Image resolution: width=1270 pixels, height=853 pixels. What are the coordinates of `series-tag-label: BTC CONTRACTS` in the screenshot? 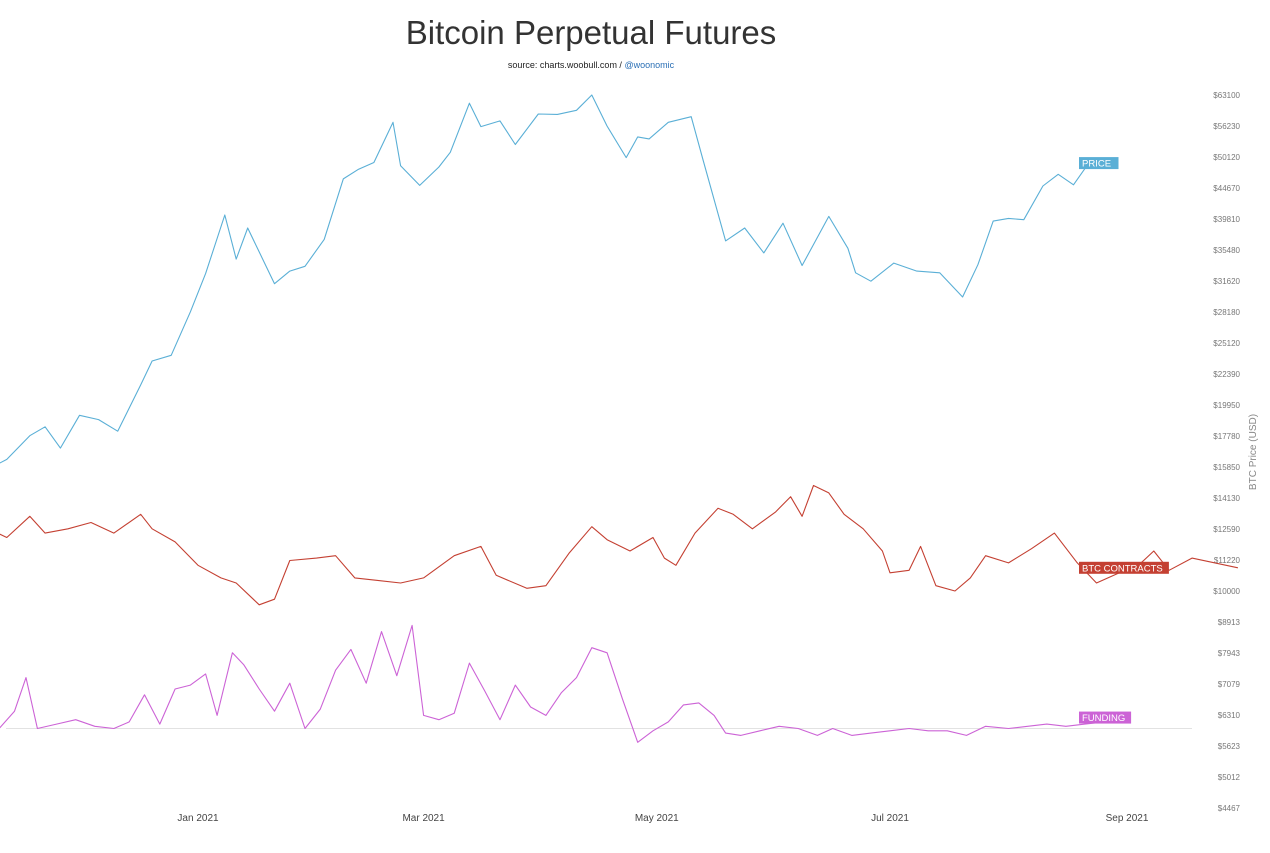 It's located at (1122, 568).